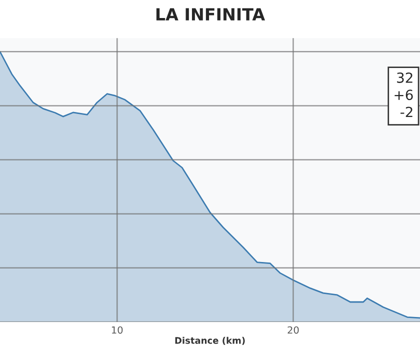 The width and height of the screenshot is (420, 350). I want to click on x-axis-title: Distance (km), so click(210, 340).